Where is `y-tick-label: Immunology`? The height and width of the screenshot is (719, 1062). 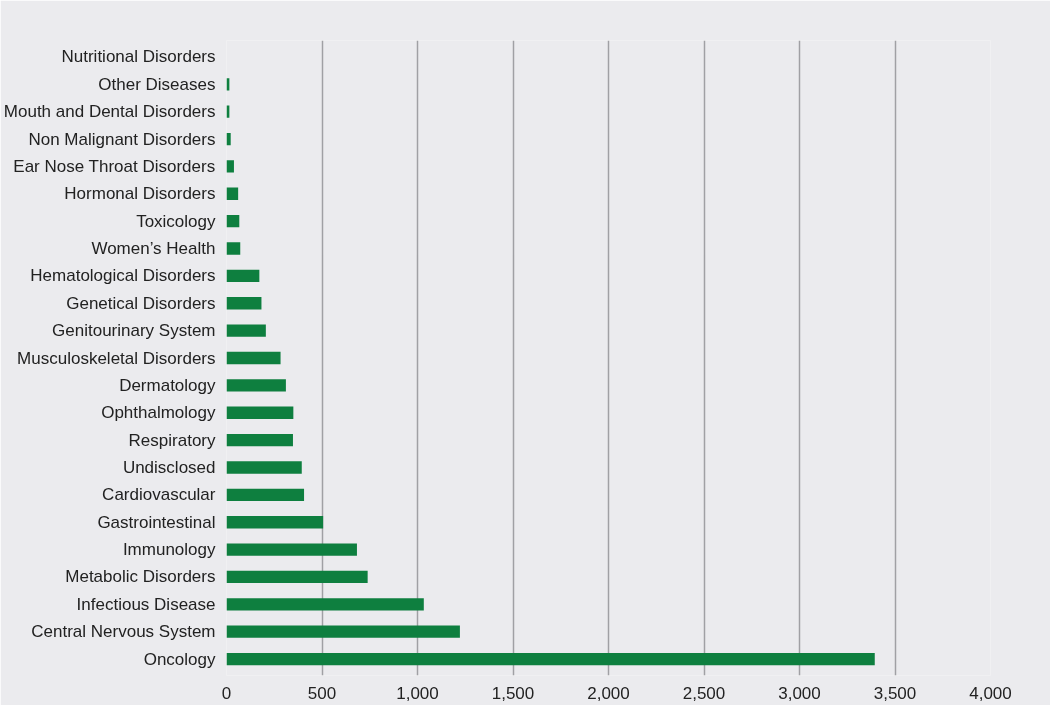
y-tick-label: Immunology is located at coordinates (169, 550).